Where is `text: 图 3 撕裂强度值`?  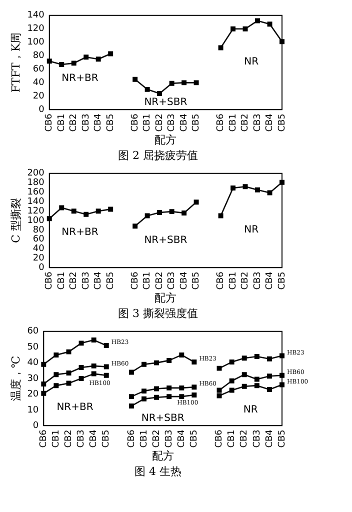 text: 图 3 撕裂强度值 is located at coordinates (158, 314).